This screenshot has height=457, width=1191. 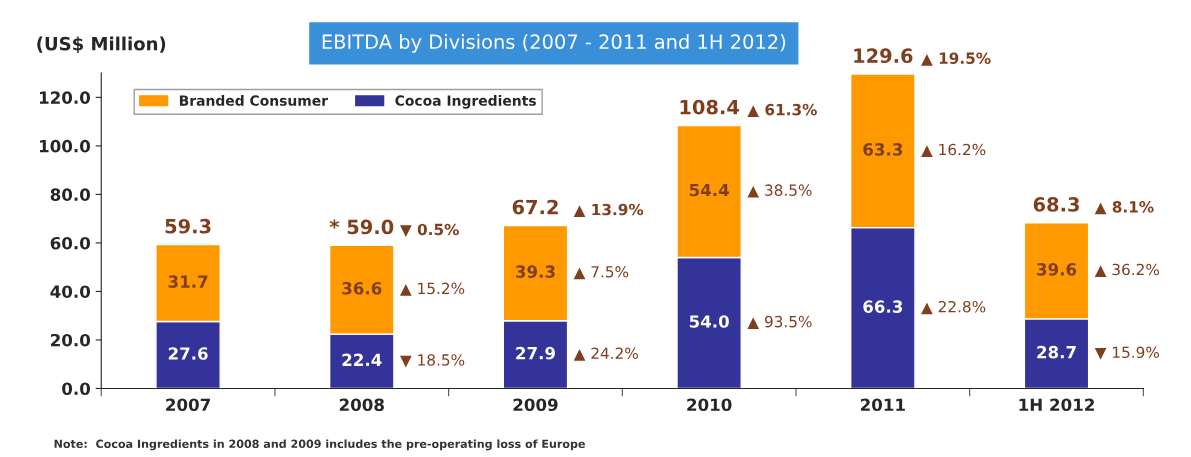 What do you see at coordinates (535, 353) in the screenshot?
I see `data-label: 27.9` at bounding box center [535, 353].